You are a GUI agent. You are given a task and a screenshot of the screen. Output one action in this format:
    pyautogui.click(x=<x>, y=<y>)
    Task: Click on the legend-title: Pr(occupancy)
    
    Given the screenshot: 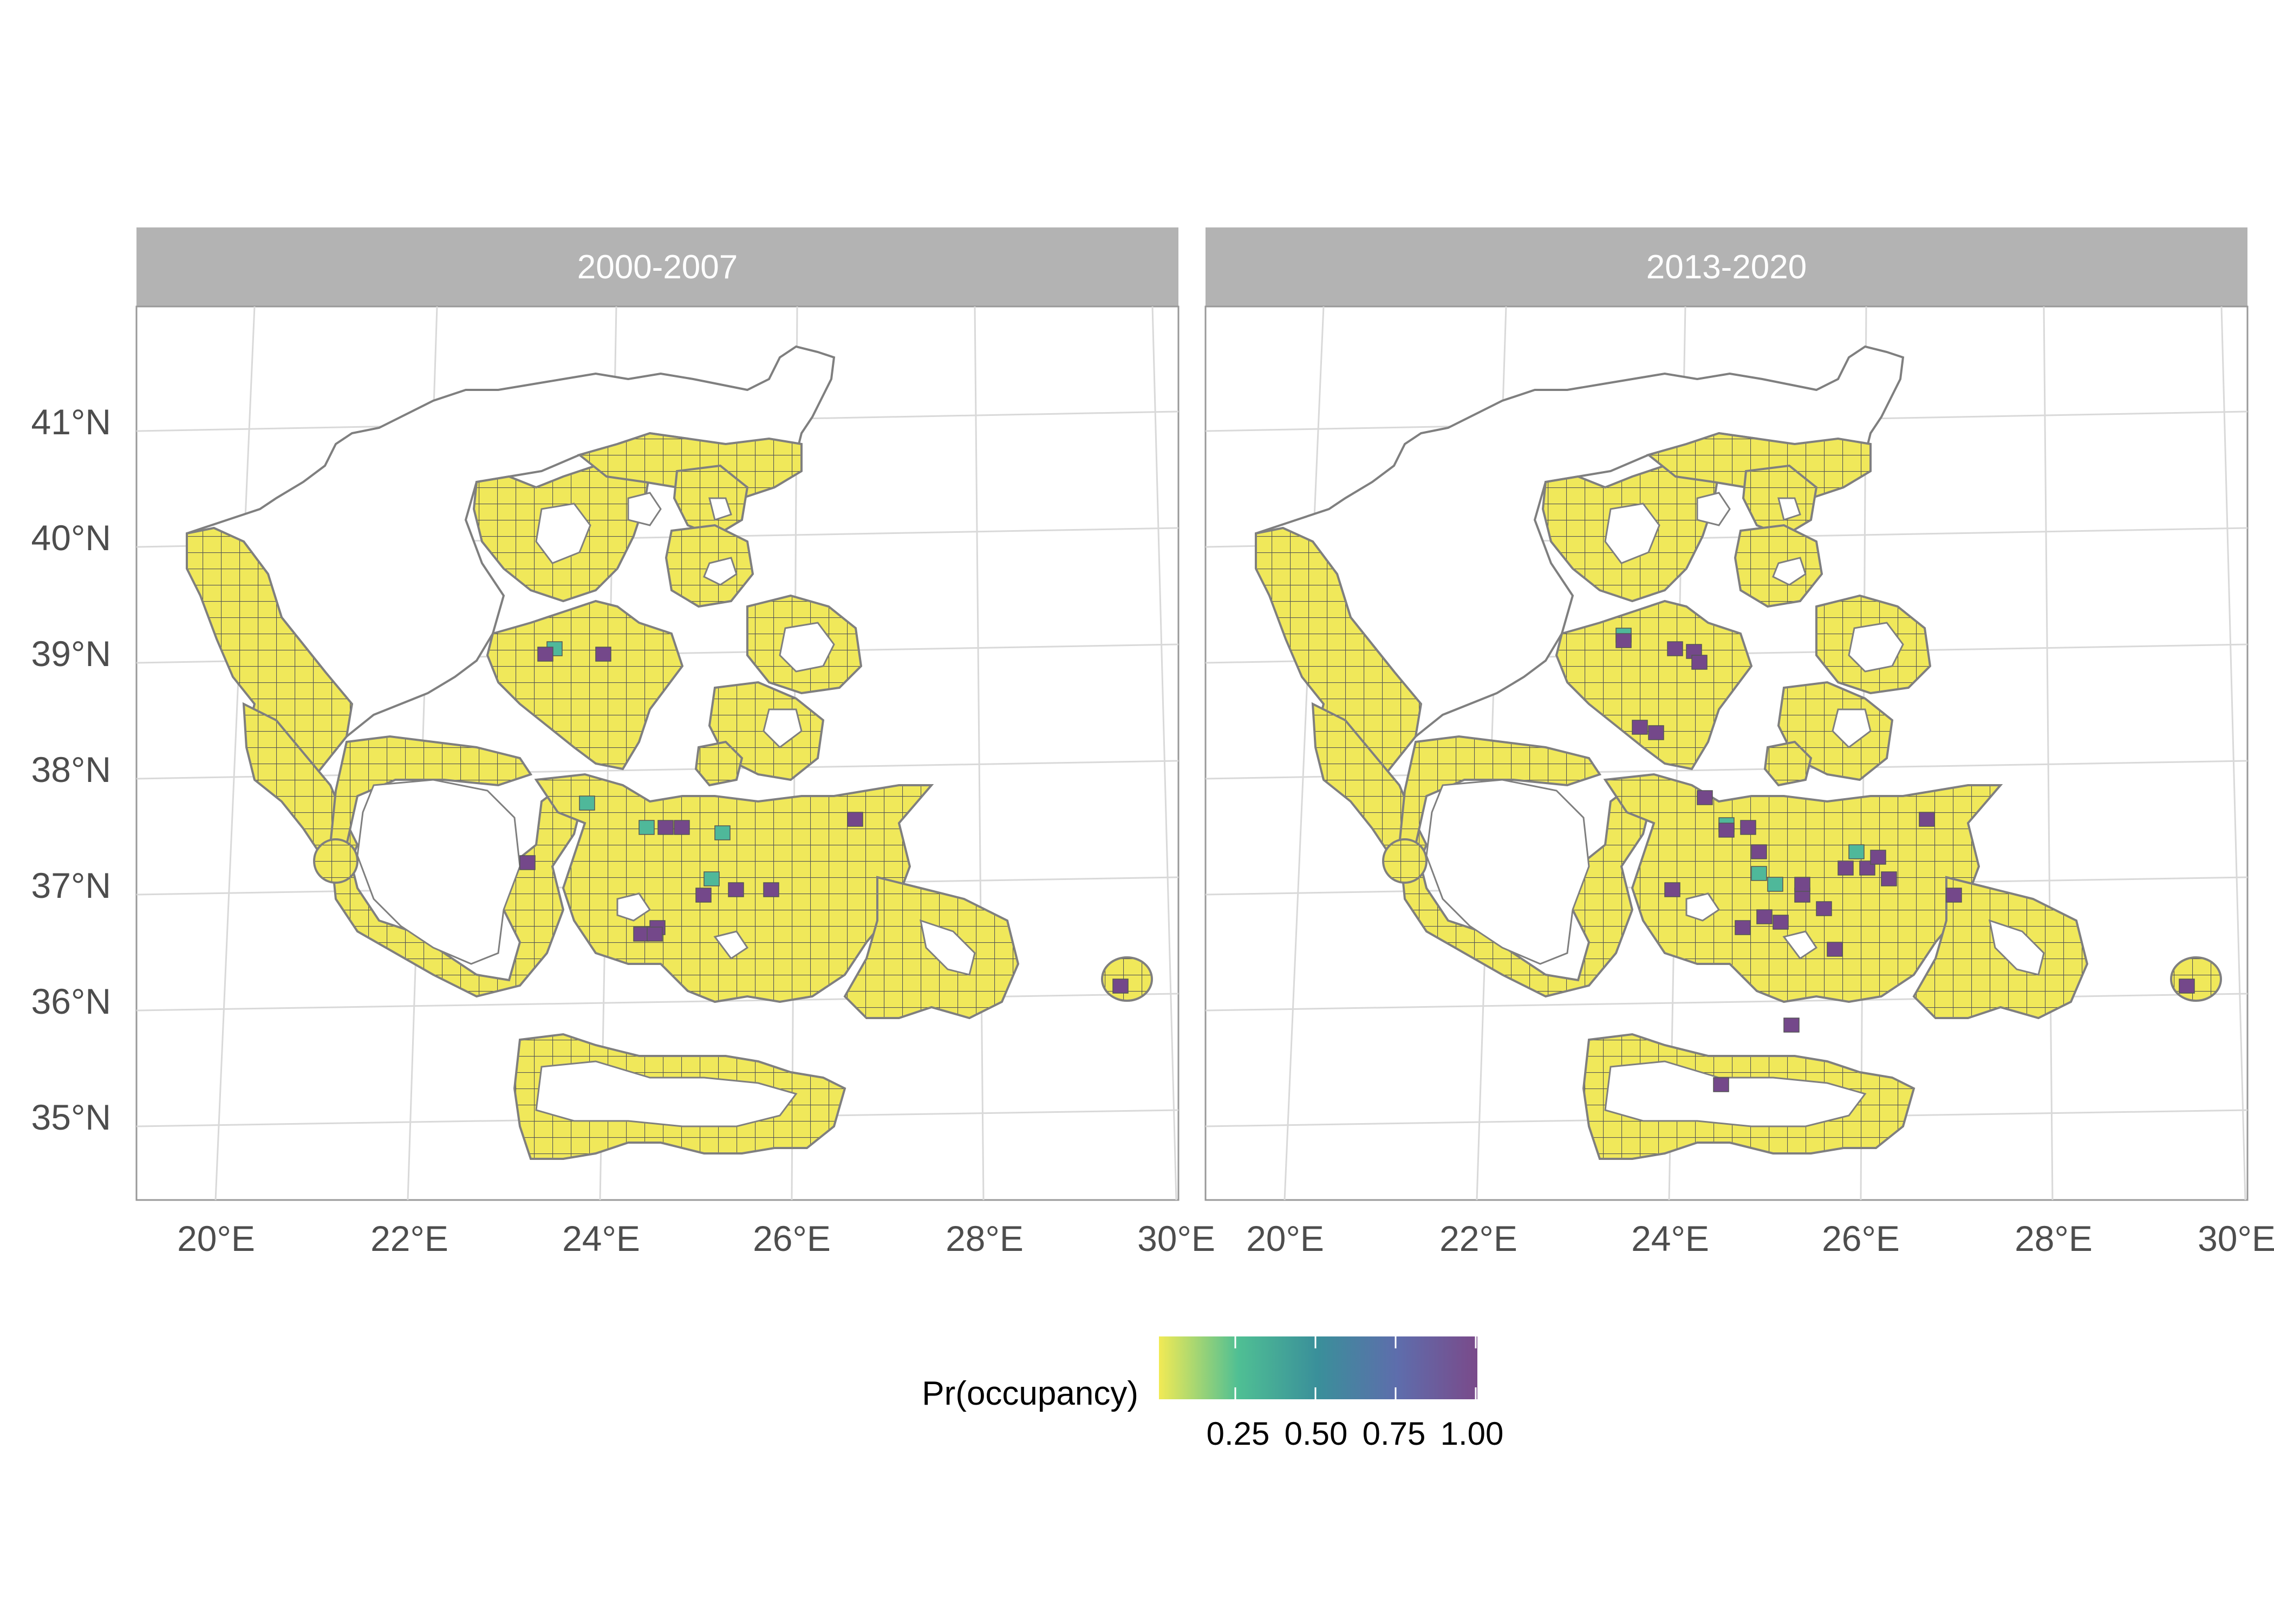 What is the action you would take?
    pyautogui.click(x=1030, y=1393)
    